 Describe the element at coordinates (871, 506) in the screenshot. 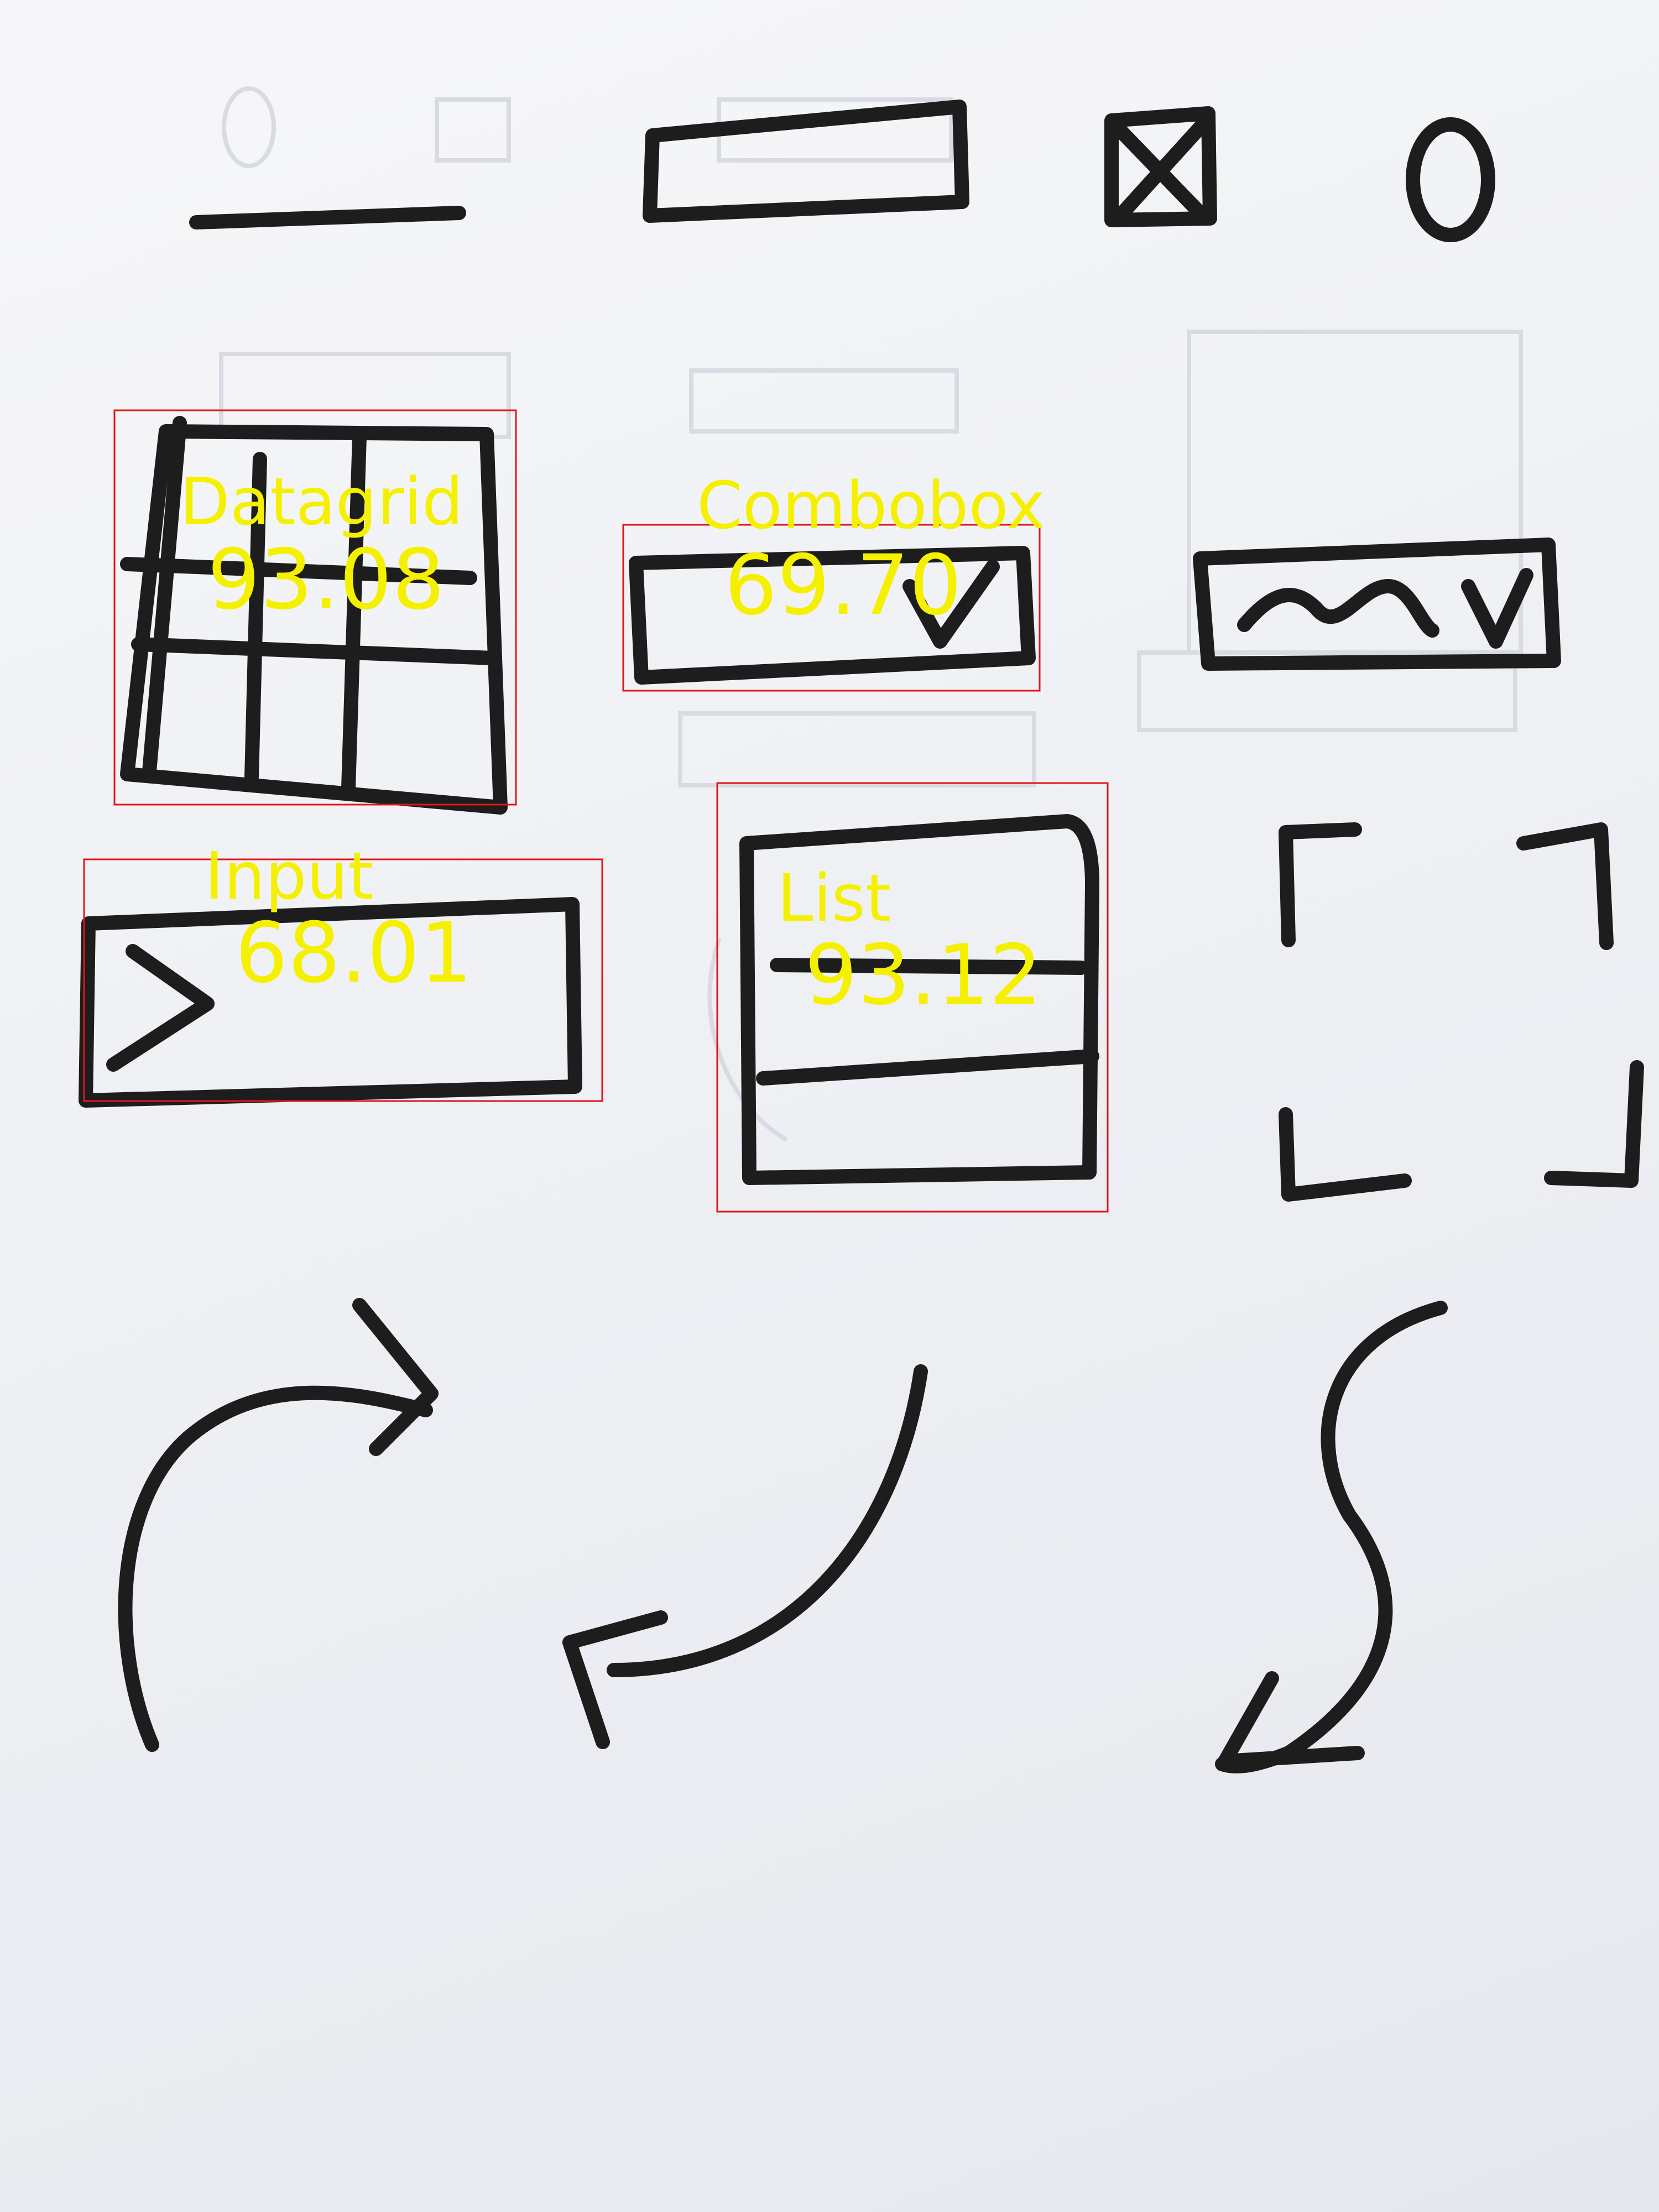

I see `detection-label: Combobox` at that location.